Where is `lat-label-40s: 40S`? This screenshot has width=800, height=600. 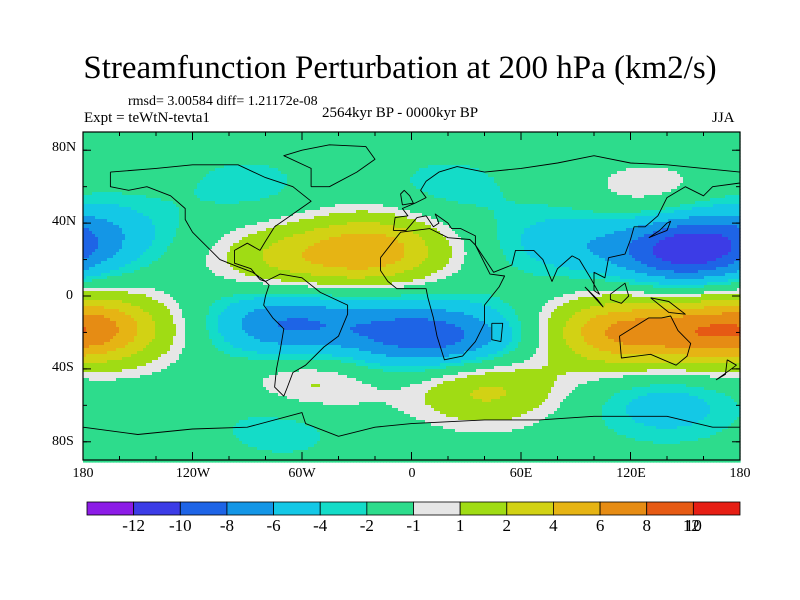 lat-label-40s: 40S is located at coordinates (63, 368).